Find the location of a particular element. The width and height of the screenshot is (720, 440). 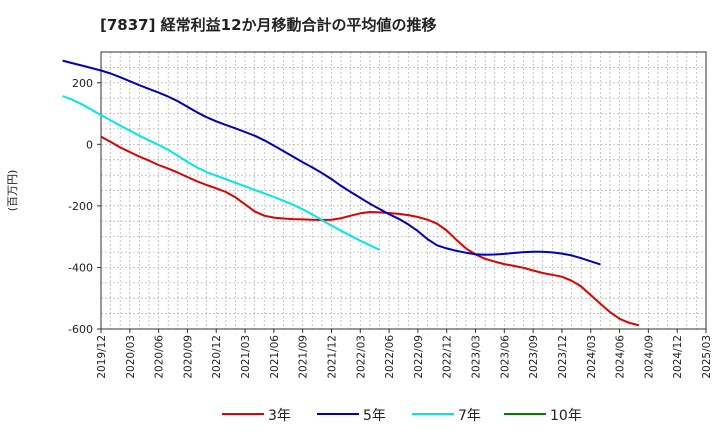

x-tick-label: 2022/12 is located at coordinates (448, 357).